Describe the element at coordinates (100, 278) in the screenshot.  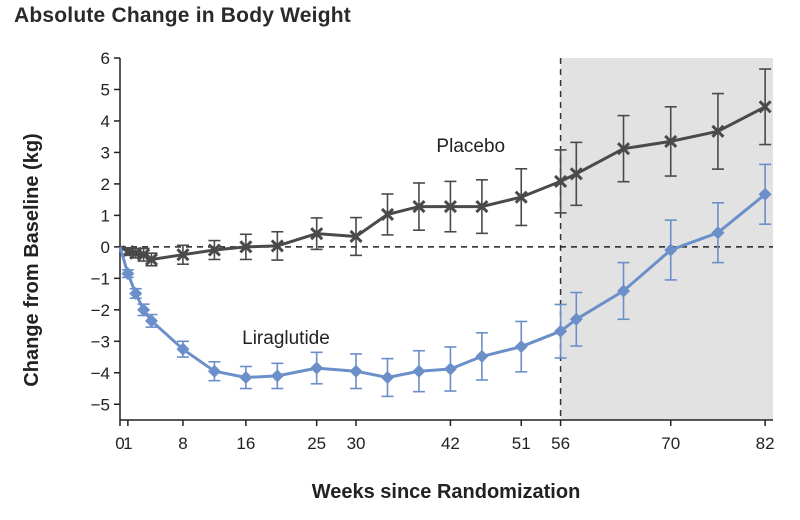
I see `y-tick-label: −1` at that location.